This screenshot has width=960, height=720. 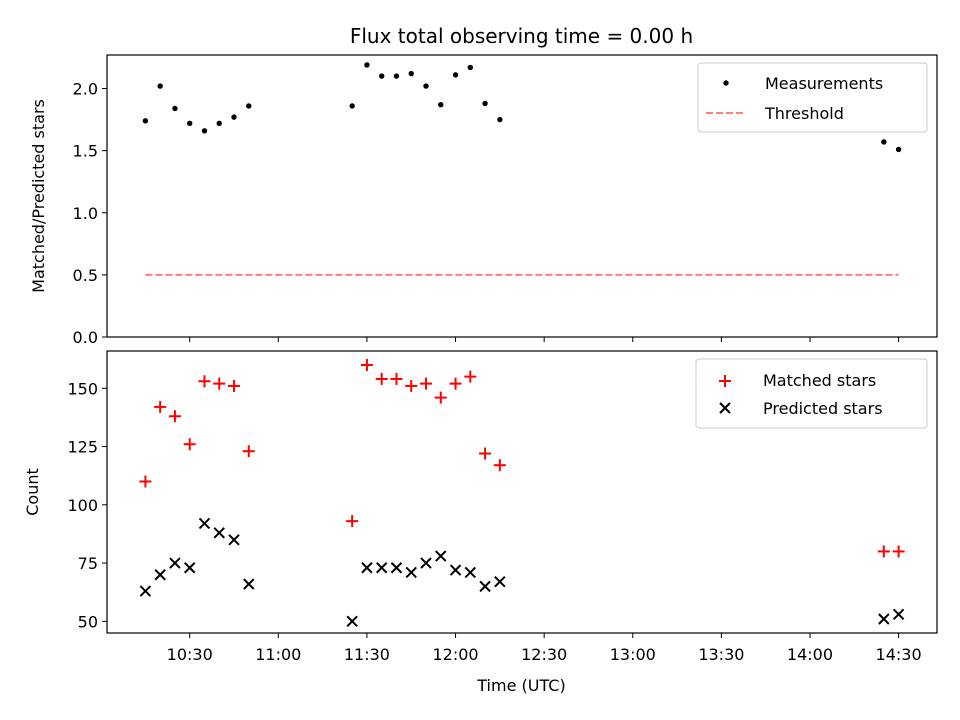 What do you see at coordinates (190, 654) in the screenshot?
I see `bottom-xtick-label: 10:30` at bounding box center [190, 654].